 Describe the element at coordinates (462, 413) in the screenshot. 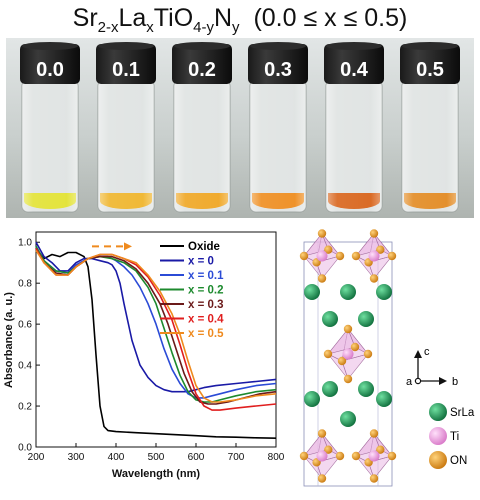

I see `srla-legend-label: SrLa` at that location.